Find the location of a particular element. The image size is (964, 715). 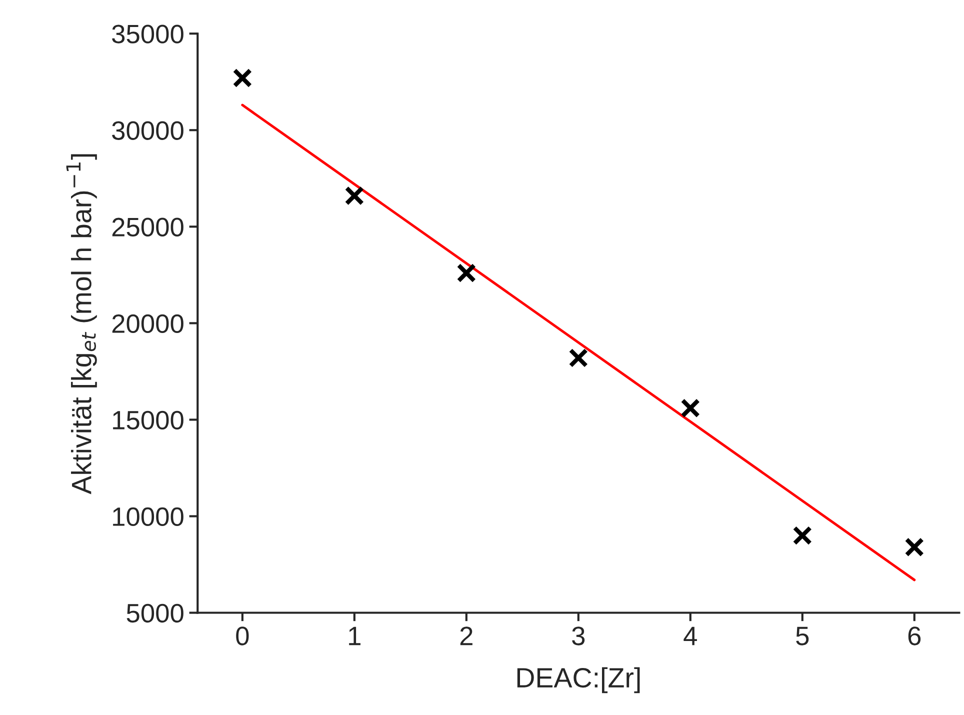

x-tick-label: 5 is located at coordinates (802, 636).